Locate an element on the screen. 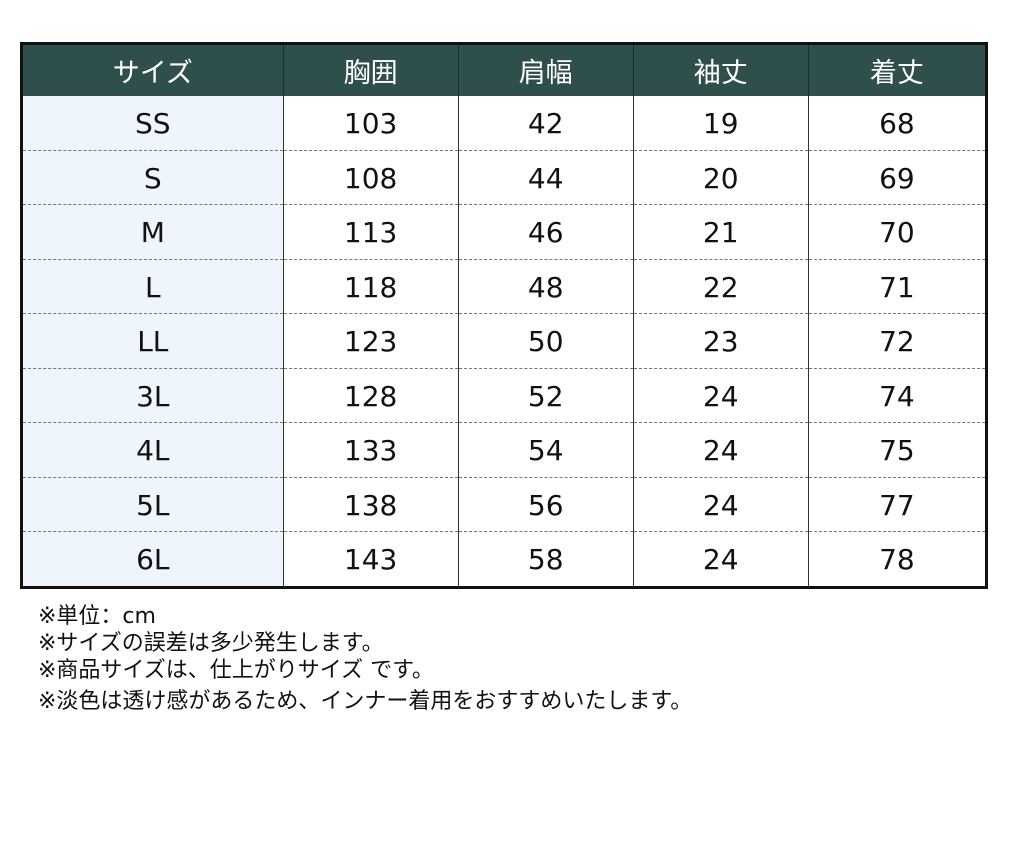 Image resolution: width=1024 pixels, height=853 pixels. column-header: 胸囲 is located at coordinates (370, 69).